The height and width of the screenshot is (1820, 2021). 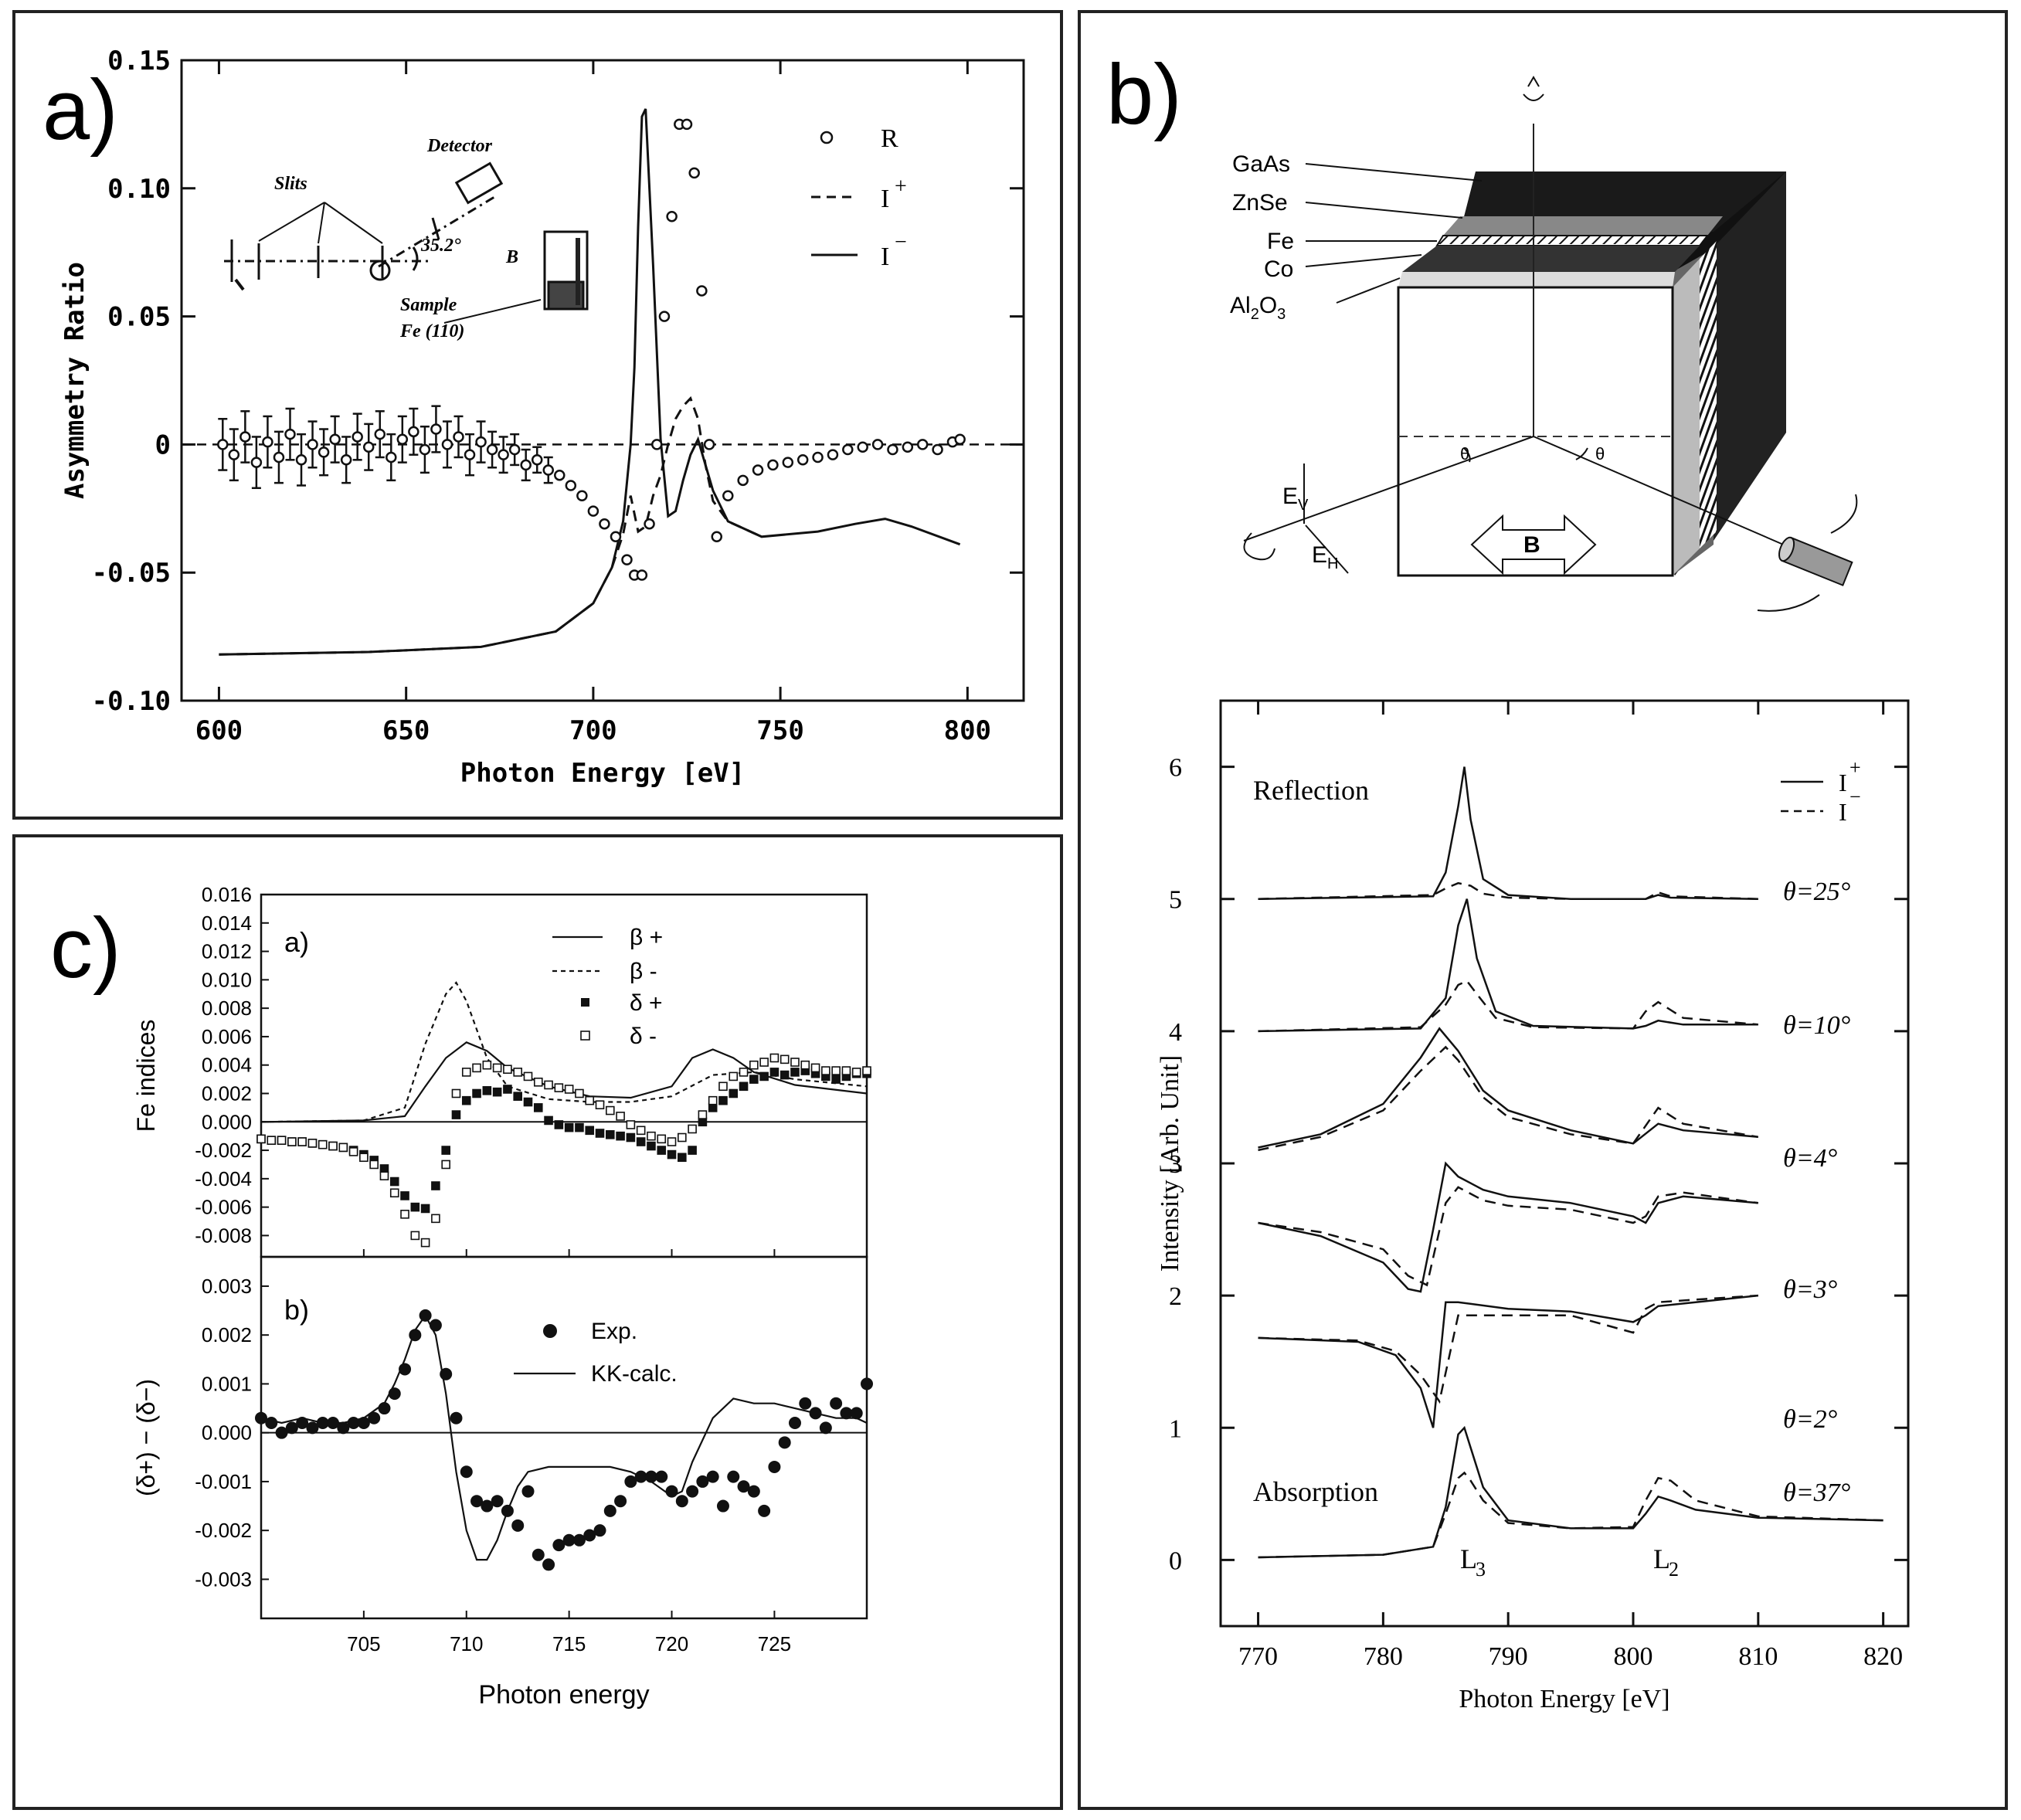 What do you see at coordinates (227, 951) in the screenshot?
I see `y-tick-label-ca-10: 0.012` at bounding box center [227, 951].